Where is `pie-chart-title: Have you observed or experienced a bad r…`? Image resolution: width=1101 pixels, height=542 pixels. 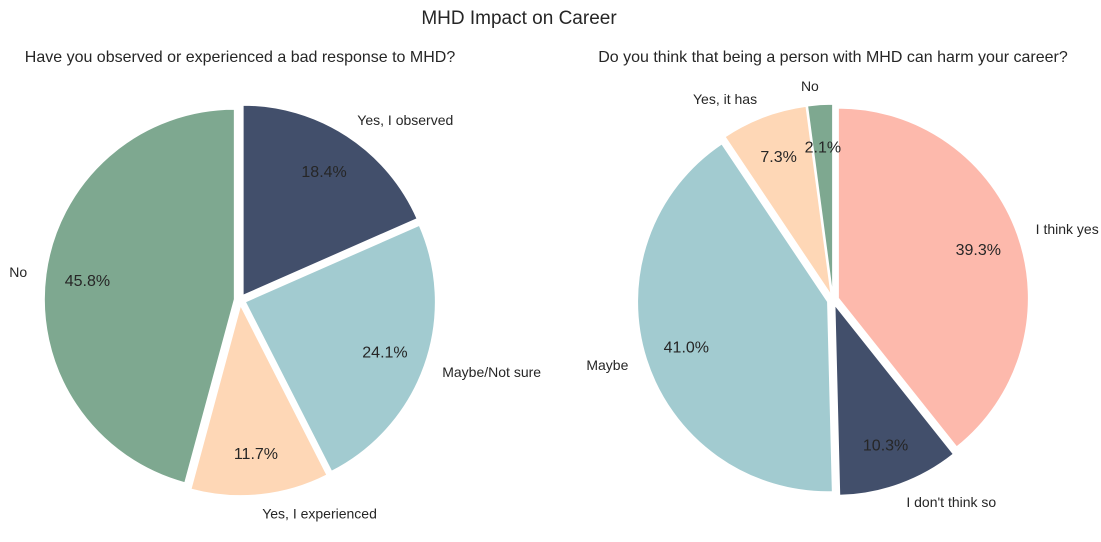 pie-chart-title: Have you observed or experienced a bad r… is located at coordinates (240, 57).